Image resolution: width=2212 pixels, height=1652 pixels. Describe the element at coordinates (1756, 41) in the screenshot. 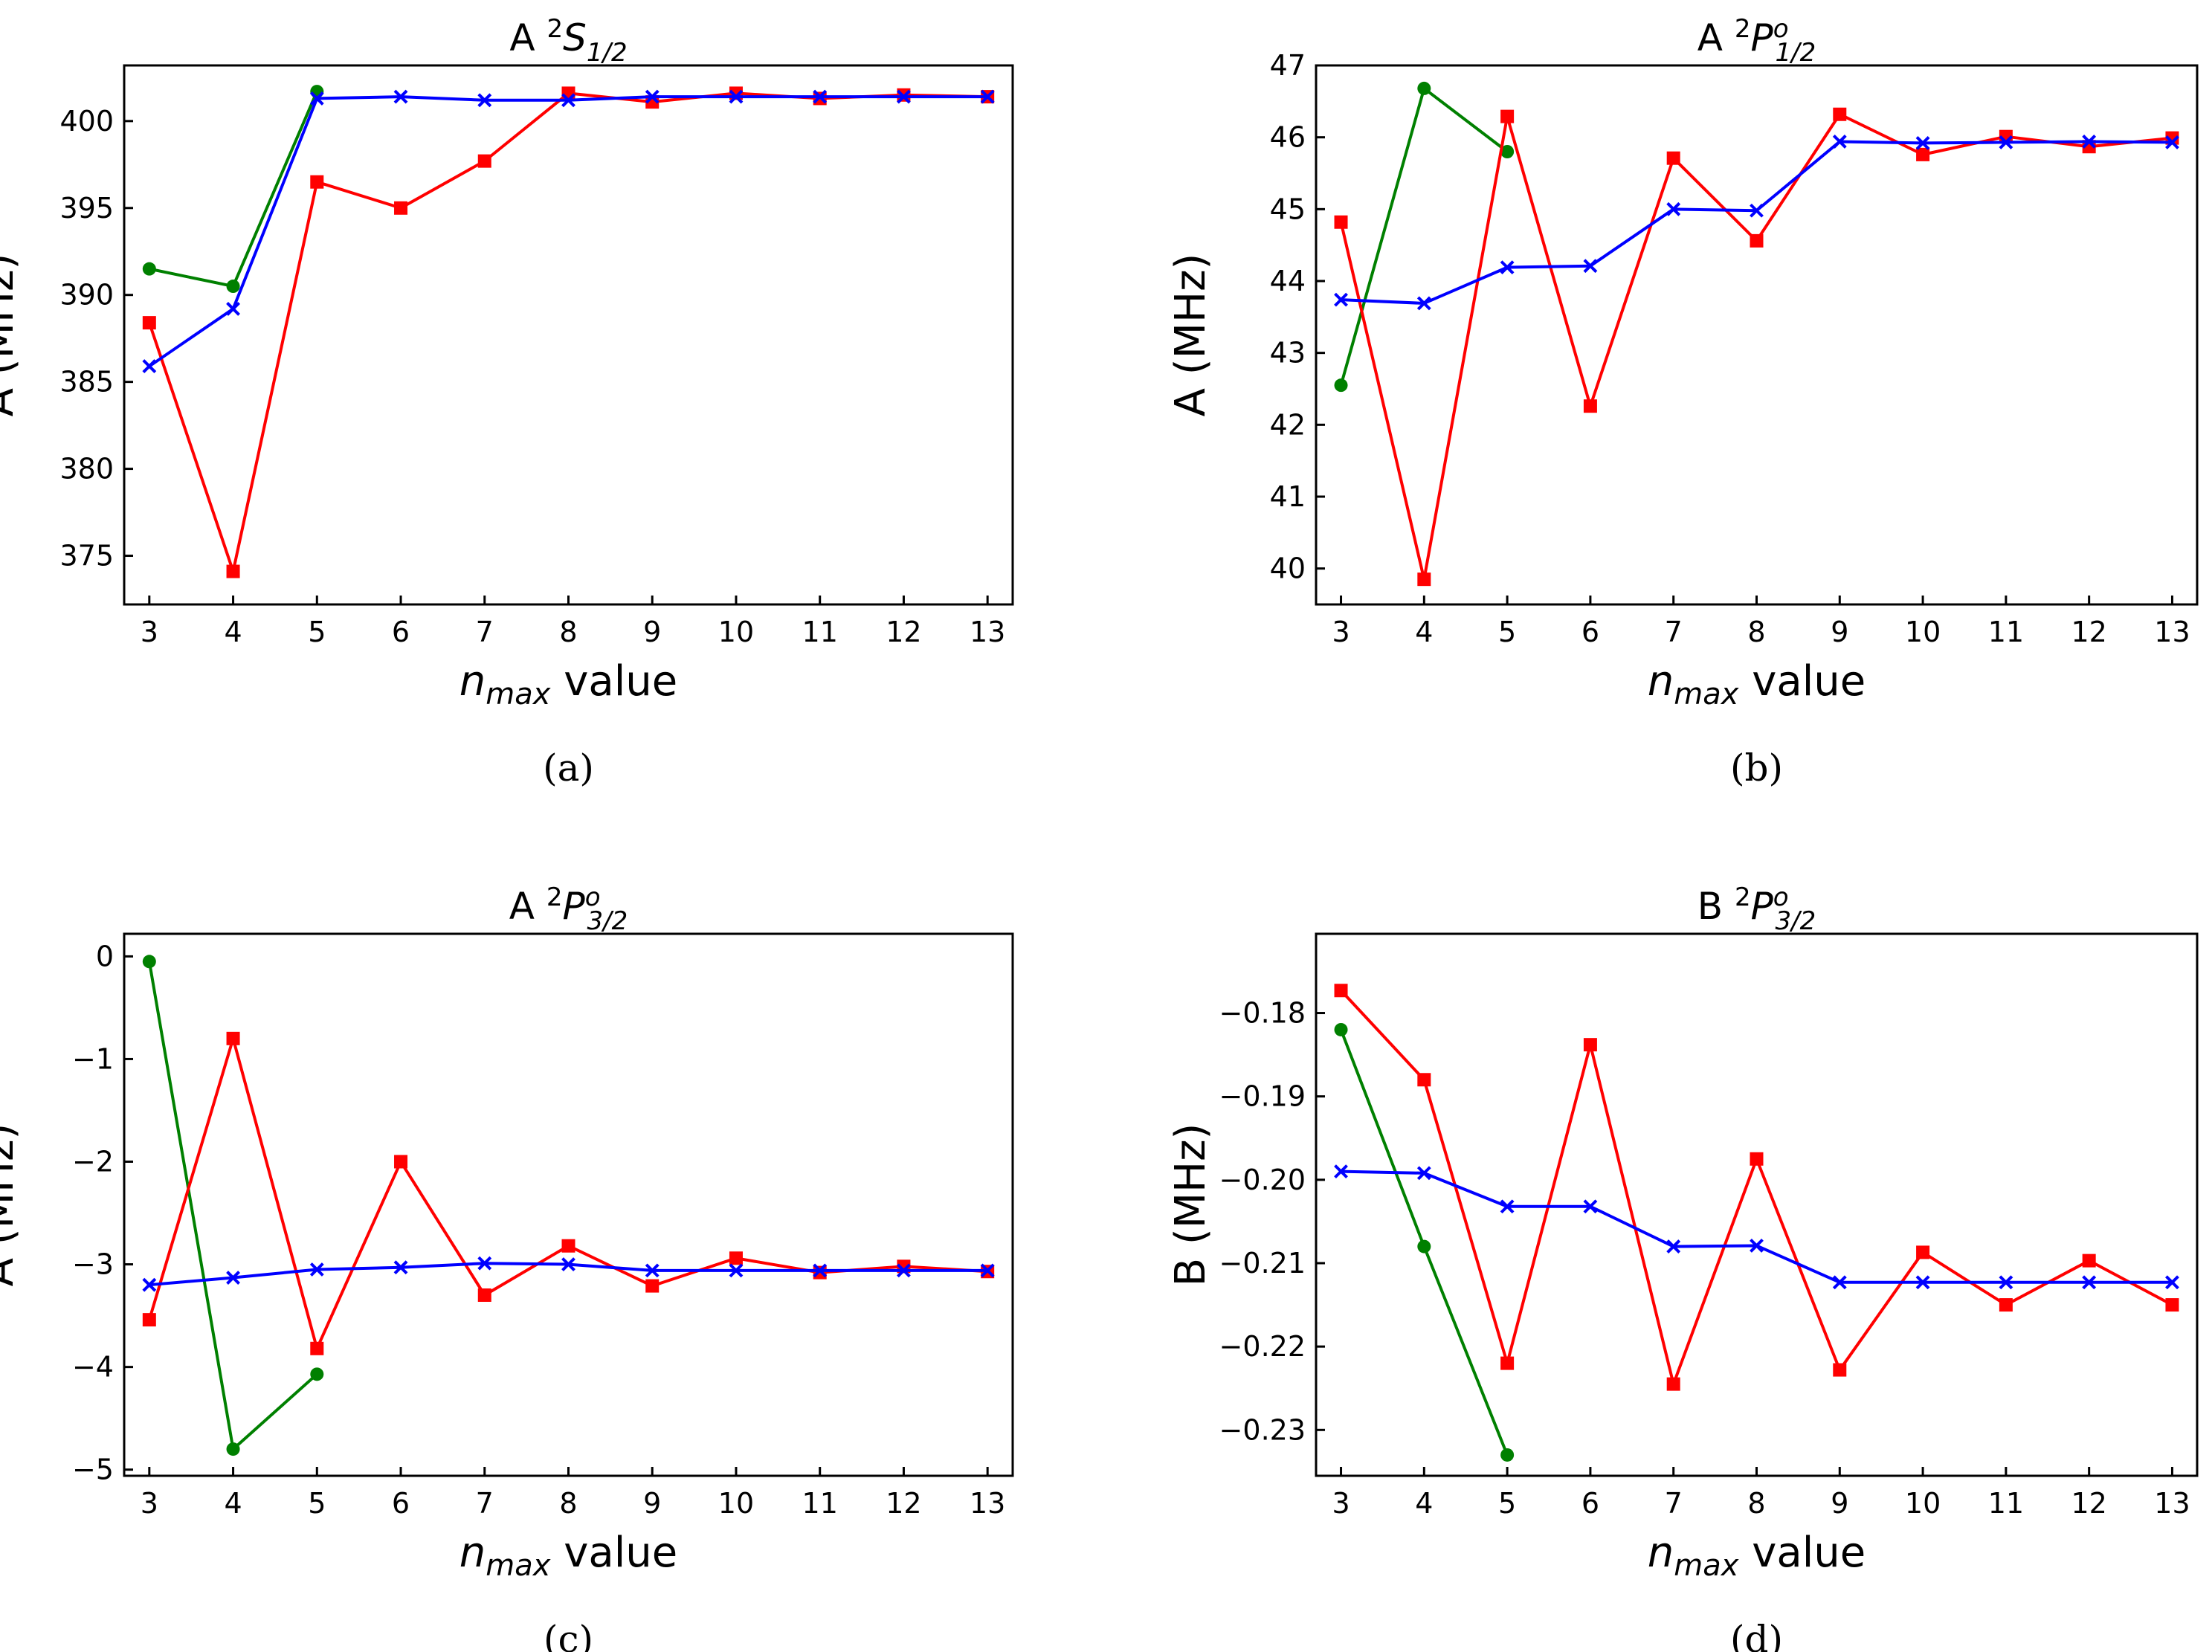

I see `panel-title: A 2Po 1/2` at that location.